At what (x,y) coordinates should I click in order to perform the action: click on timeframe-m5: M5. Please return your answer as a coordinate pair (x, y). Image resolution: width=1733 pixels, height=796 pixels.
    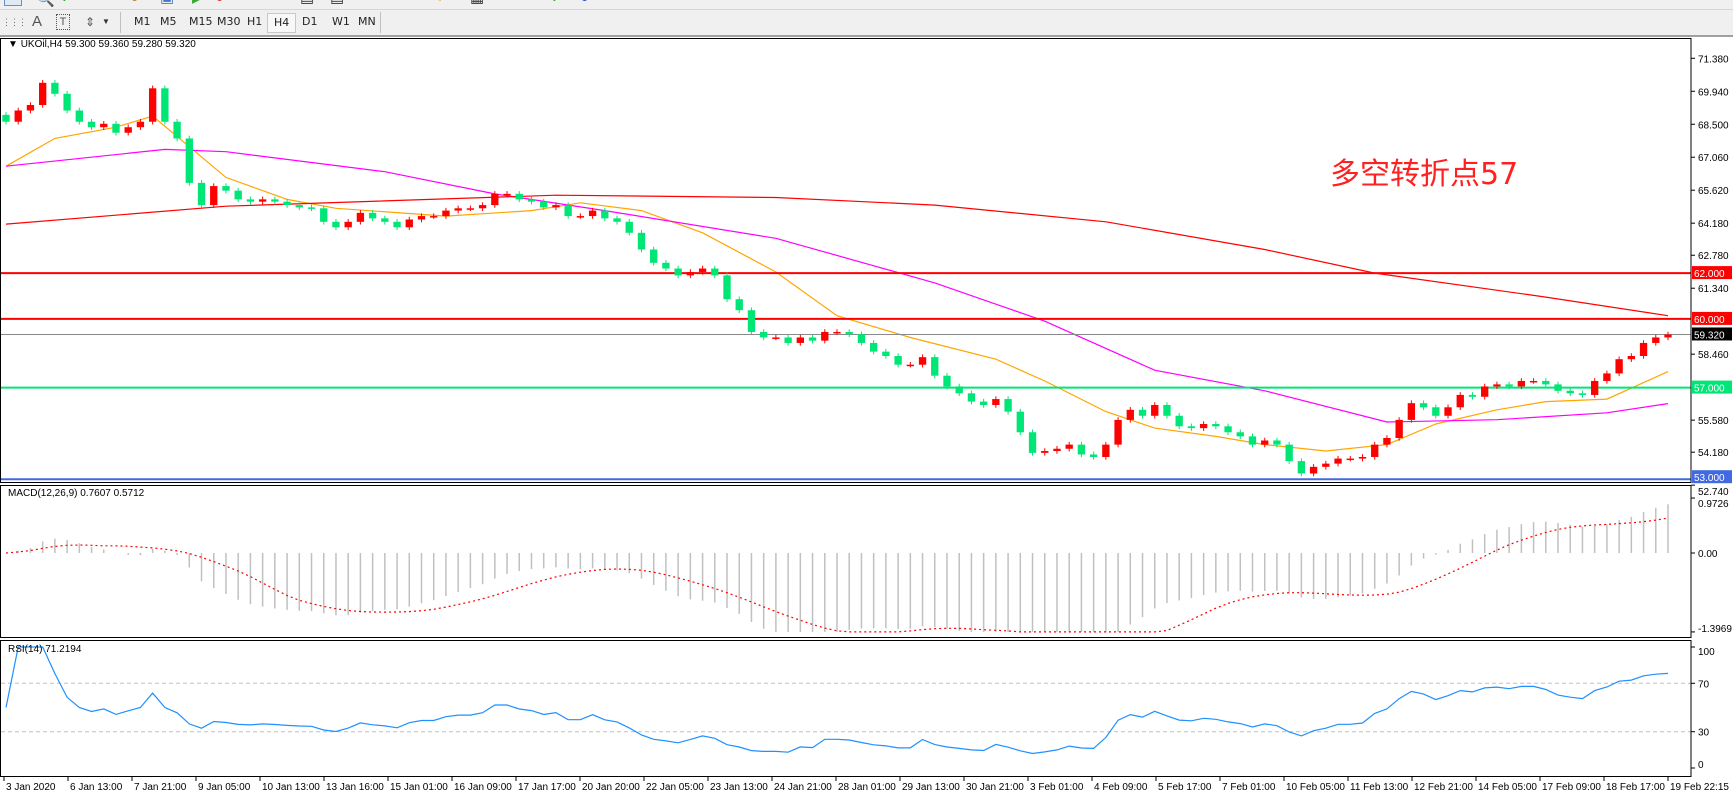
    Looking at the image, I should click on (168, 21).